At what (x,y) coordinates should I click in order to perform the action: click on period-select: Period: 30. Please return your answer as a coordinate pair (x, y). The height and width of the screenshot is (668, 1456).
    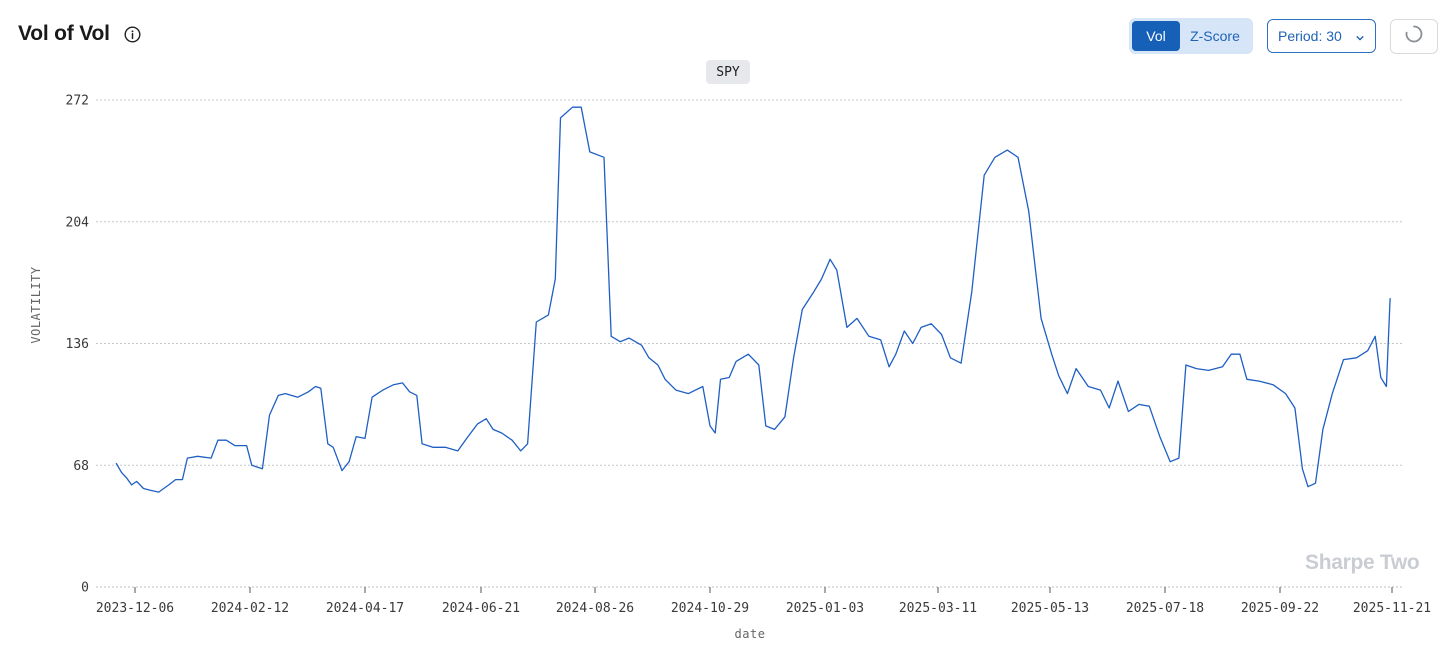
    Looking at the image, I should click on (1321, 36).